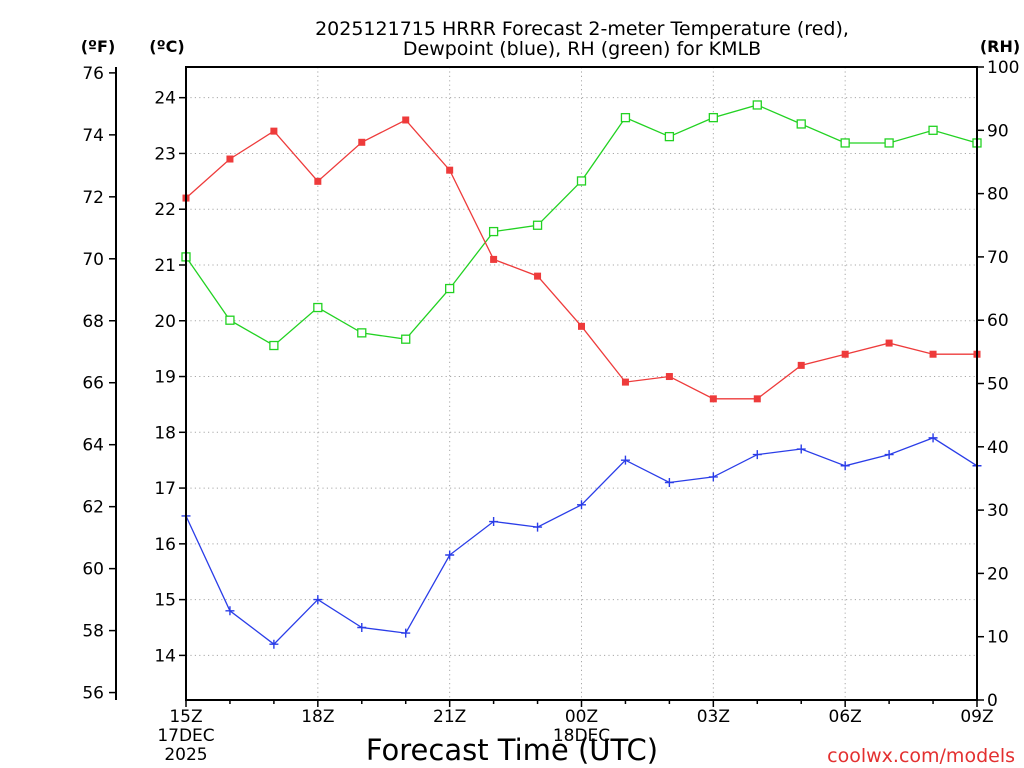 This screenshot has width=1024, height=768. I want to click on x-tick-label: 00Z, so click(581, 717).